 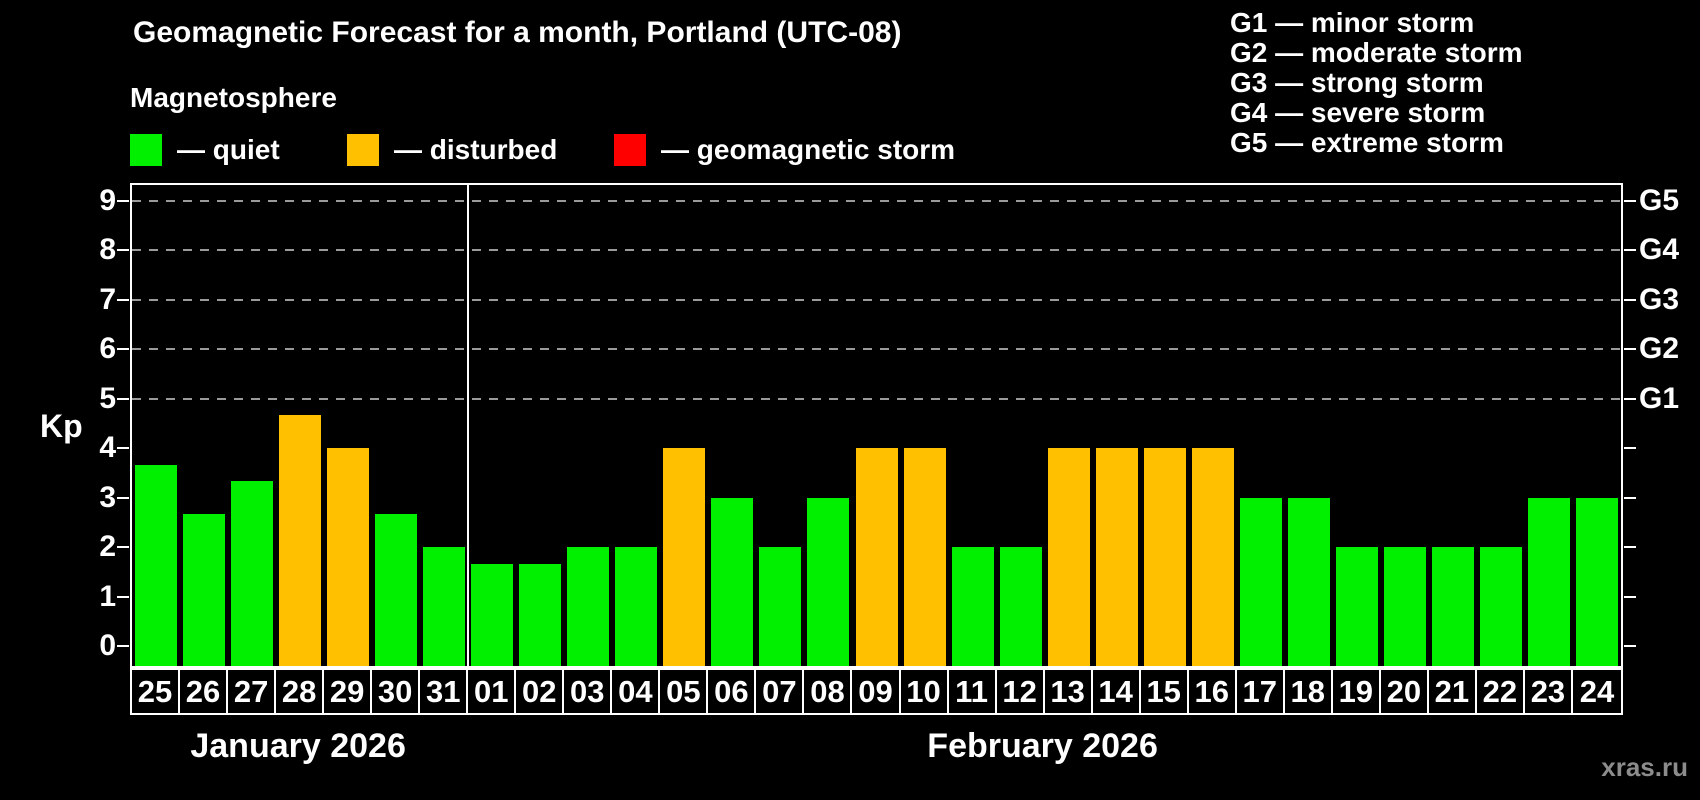 I want to click on day-label-28: 28, so click(x=300, y=691).